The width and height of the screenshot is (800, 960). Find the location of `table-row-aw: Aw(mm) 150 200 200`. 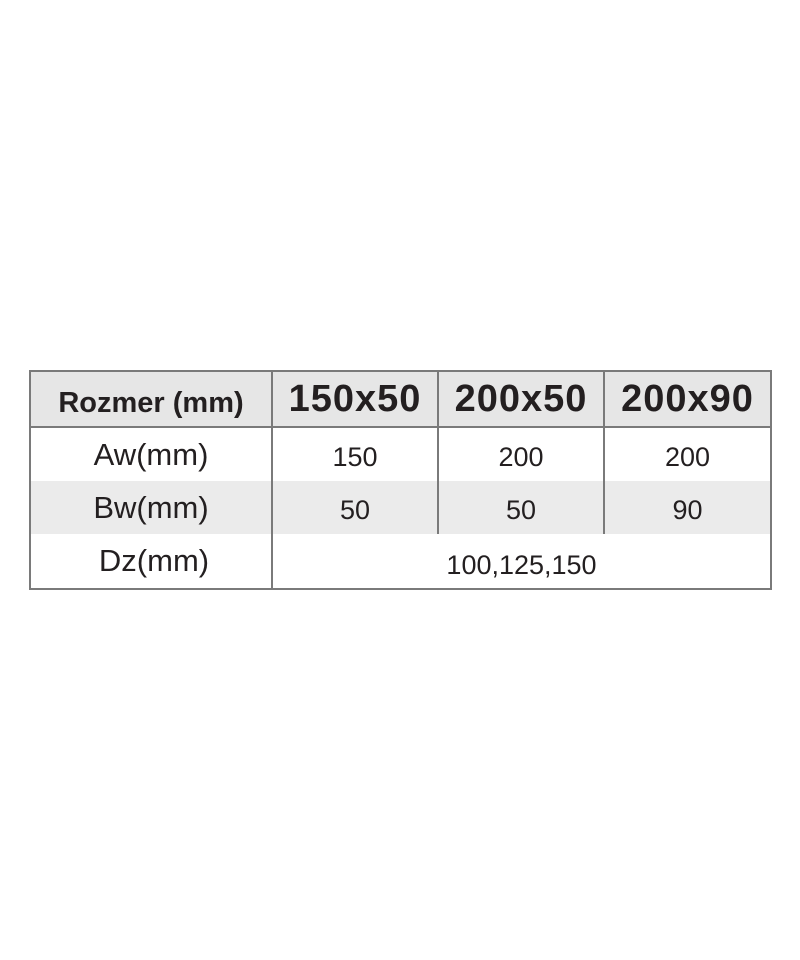

table-row-aw: Aw(mm) 150 200 200 is located at coordinates (400, 454).